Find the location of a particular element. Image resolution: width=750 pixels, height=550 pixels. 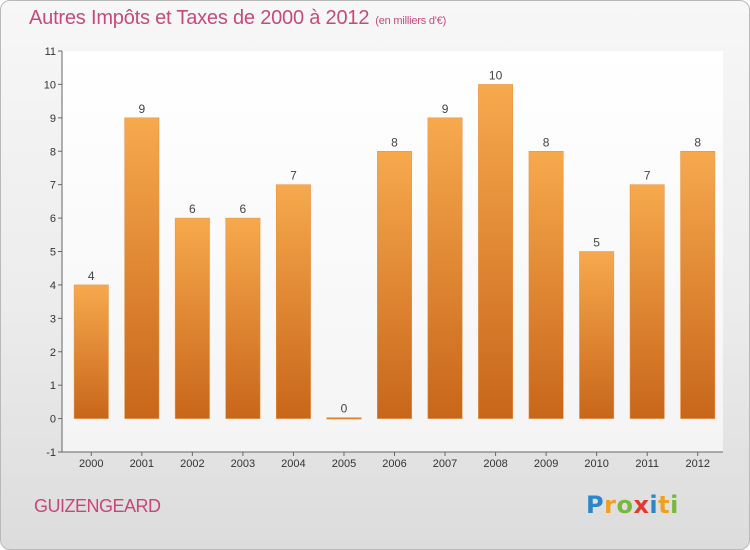

bar-2003 is located at coordinates (243, 318).